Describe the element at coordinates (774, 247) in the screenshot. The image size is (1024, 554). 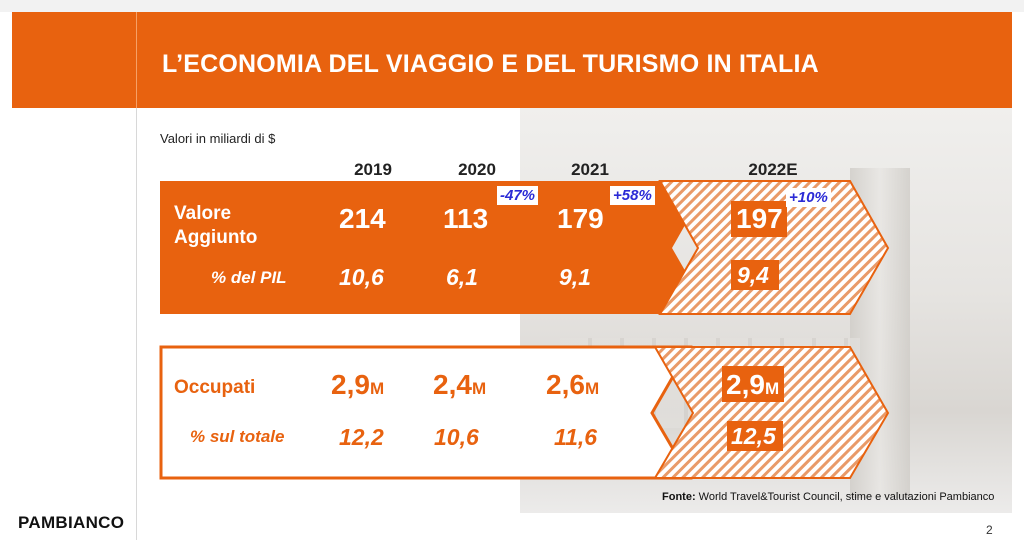
I see `valore-box-hatched` at that location.